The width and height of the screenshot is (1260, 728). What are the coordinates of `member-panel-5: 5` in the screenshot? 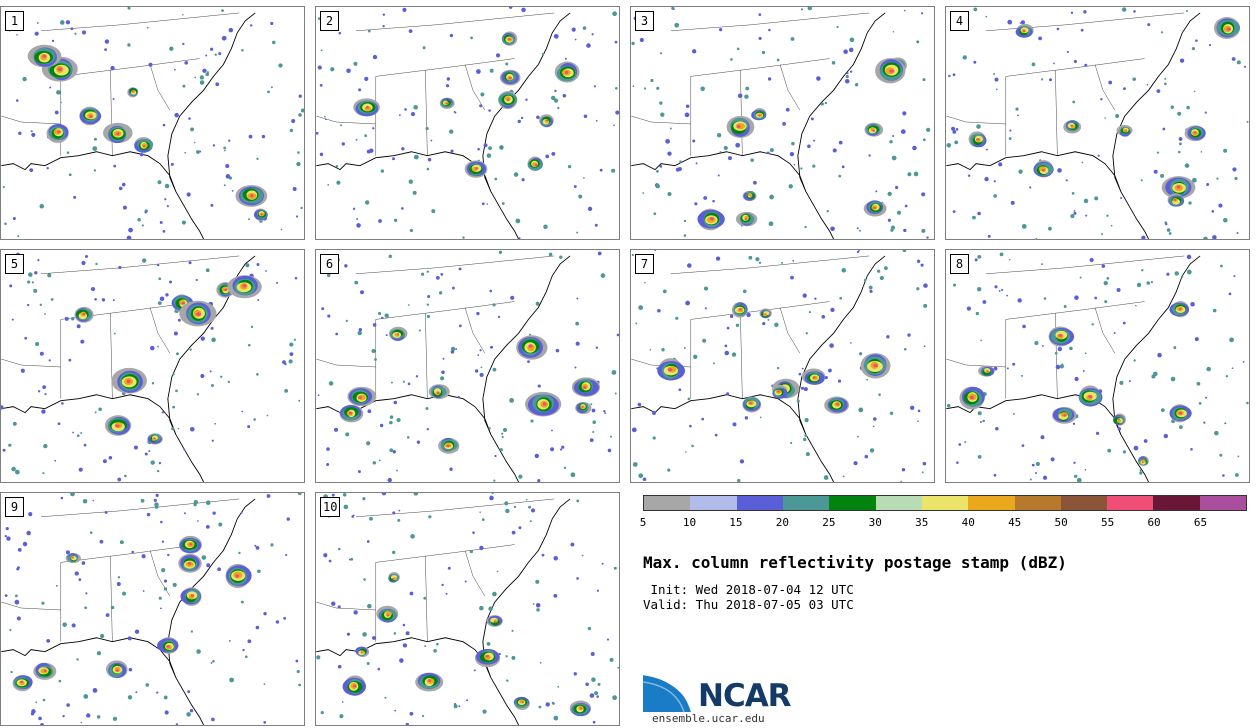 It's located at (152, 366).